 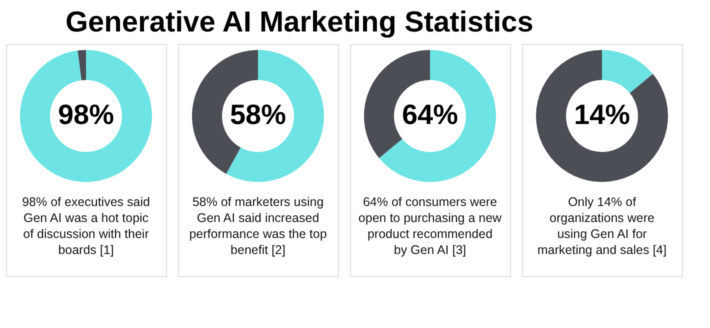 What do you see at coordinates (430, 226) in the screenshot?
I see `text: 64% of consumers were open to purchasing a new product recommended by Gen AI [3]` at bounding box center [430, 226].